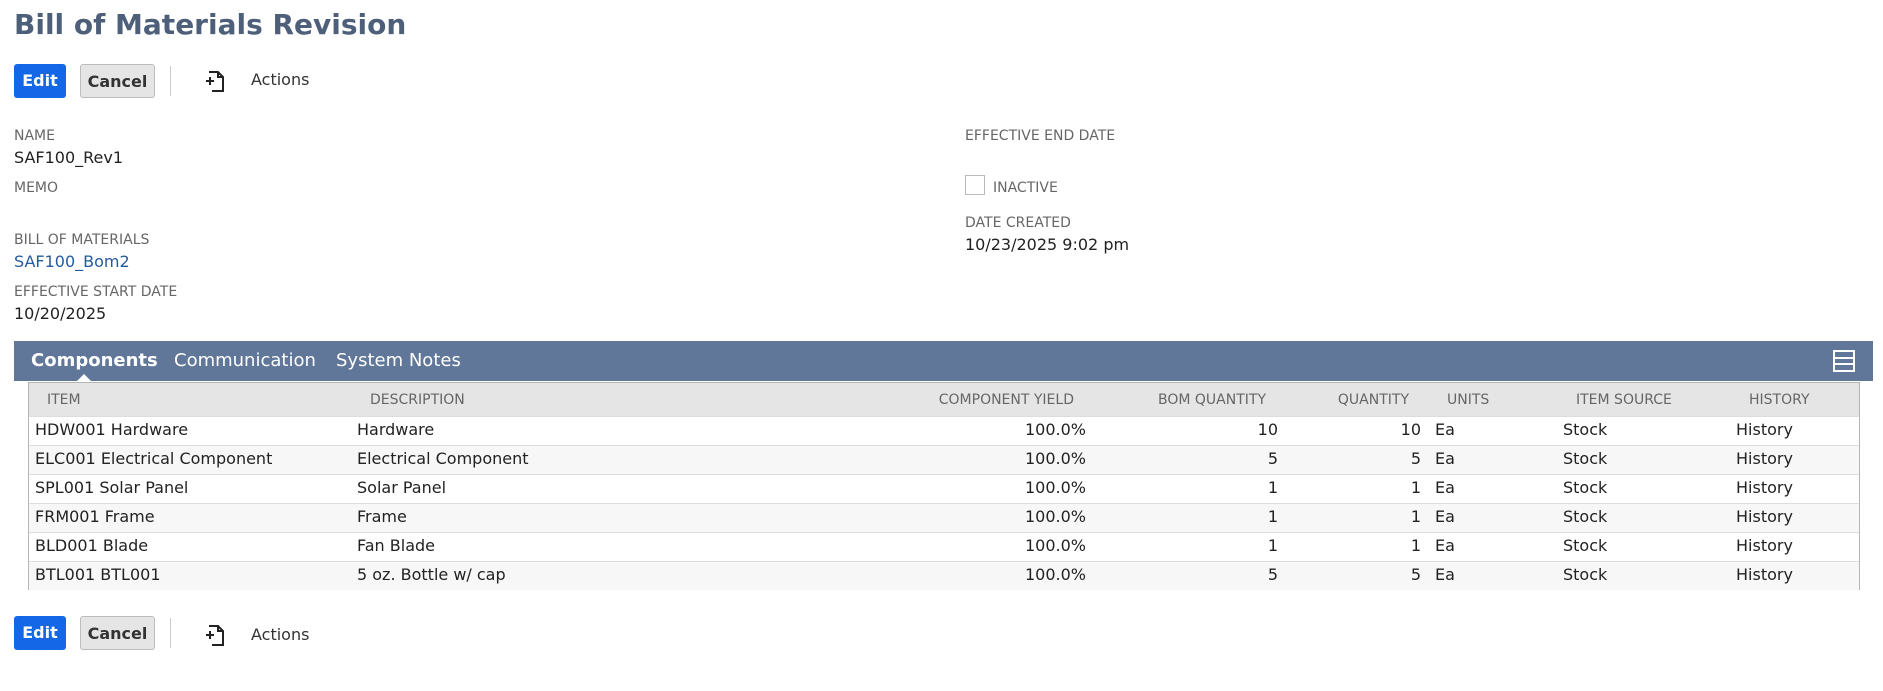 The image size is (1883, 691). Describe the element at coordinates (84, 378) in the screenshot. I see `tab-indicator` at that location.